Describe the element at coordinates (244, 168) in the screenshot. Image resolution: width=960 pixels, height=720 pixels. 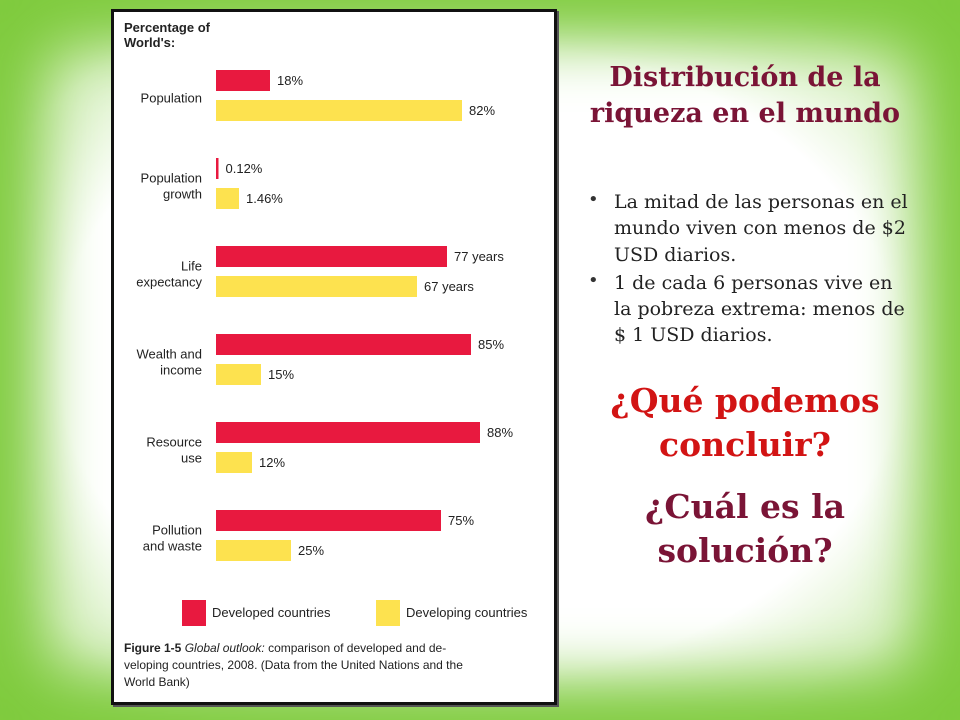
I see `data-label-developed: 0.12%` at that location.